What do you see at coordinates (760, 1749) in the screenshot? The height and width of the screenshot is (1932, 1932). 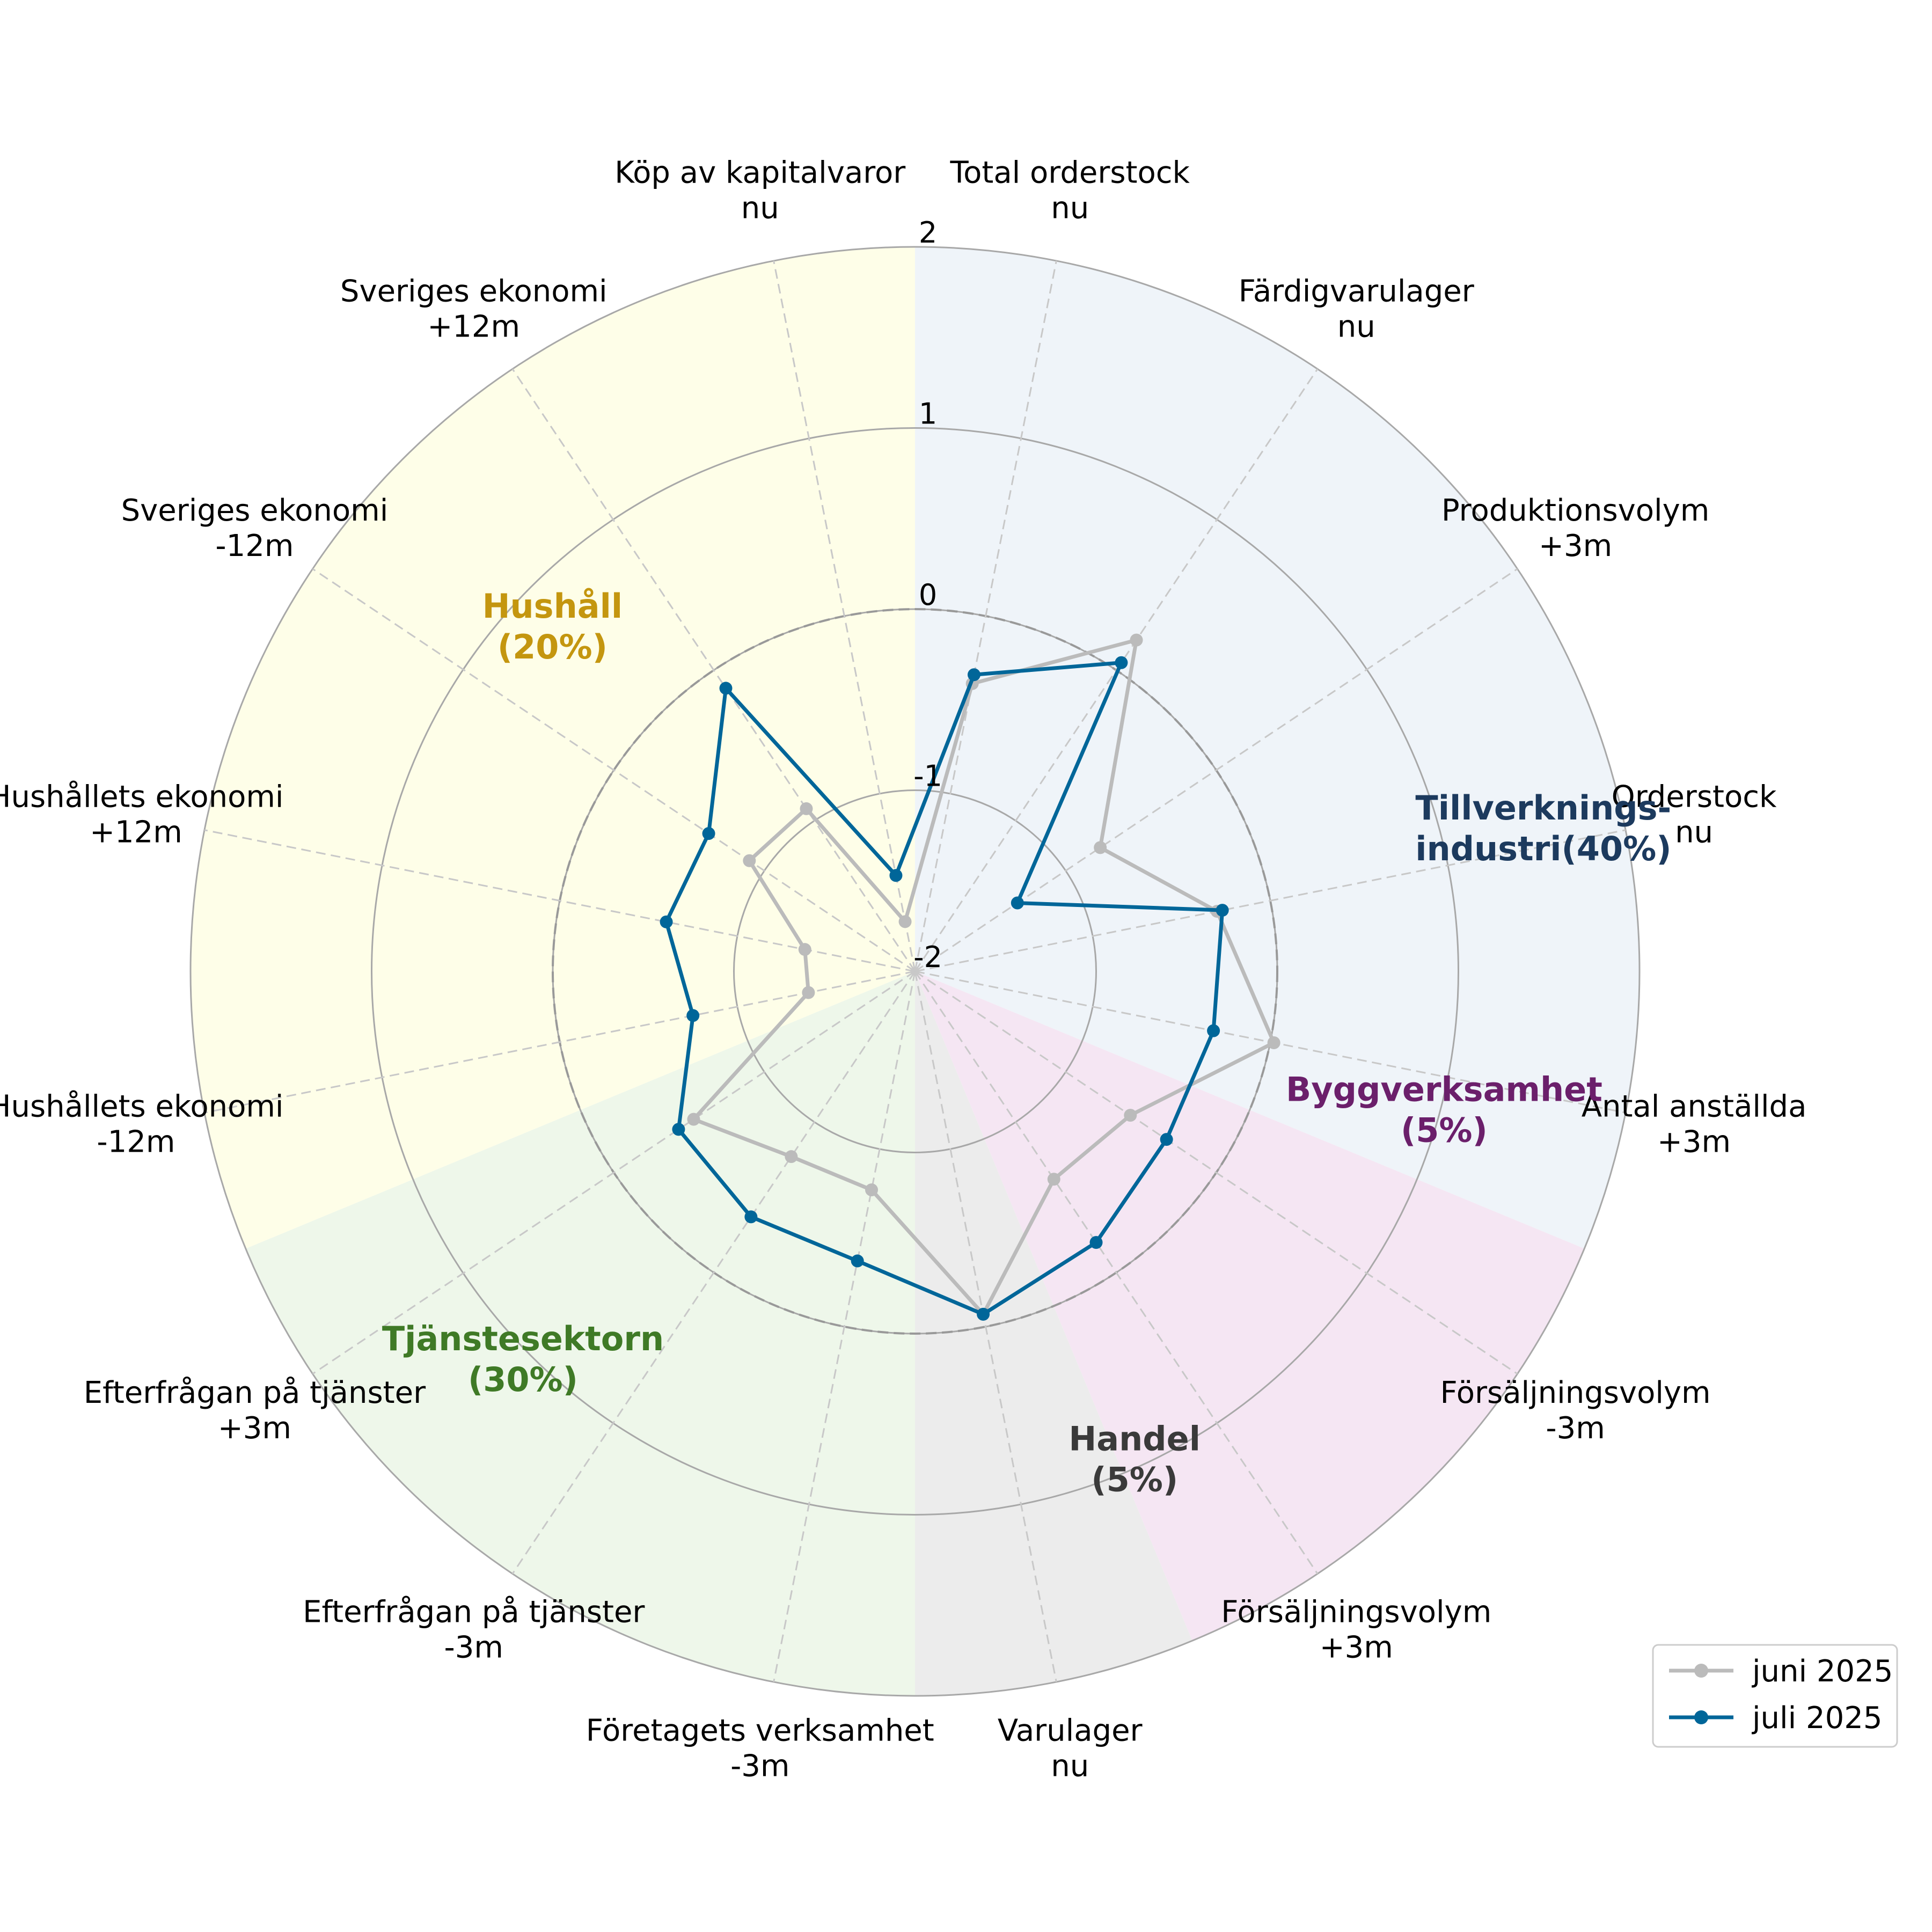 I see `category-label: Företagets verksamhet -3m` at bounding box center [760, 1749].